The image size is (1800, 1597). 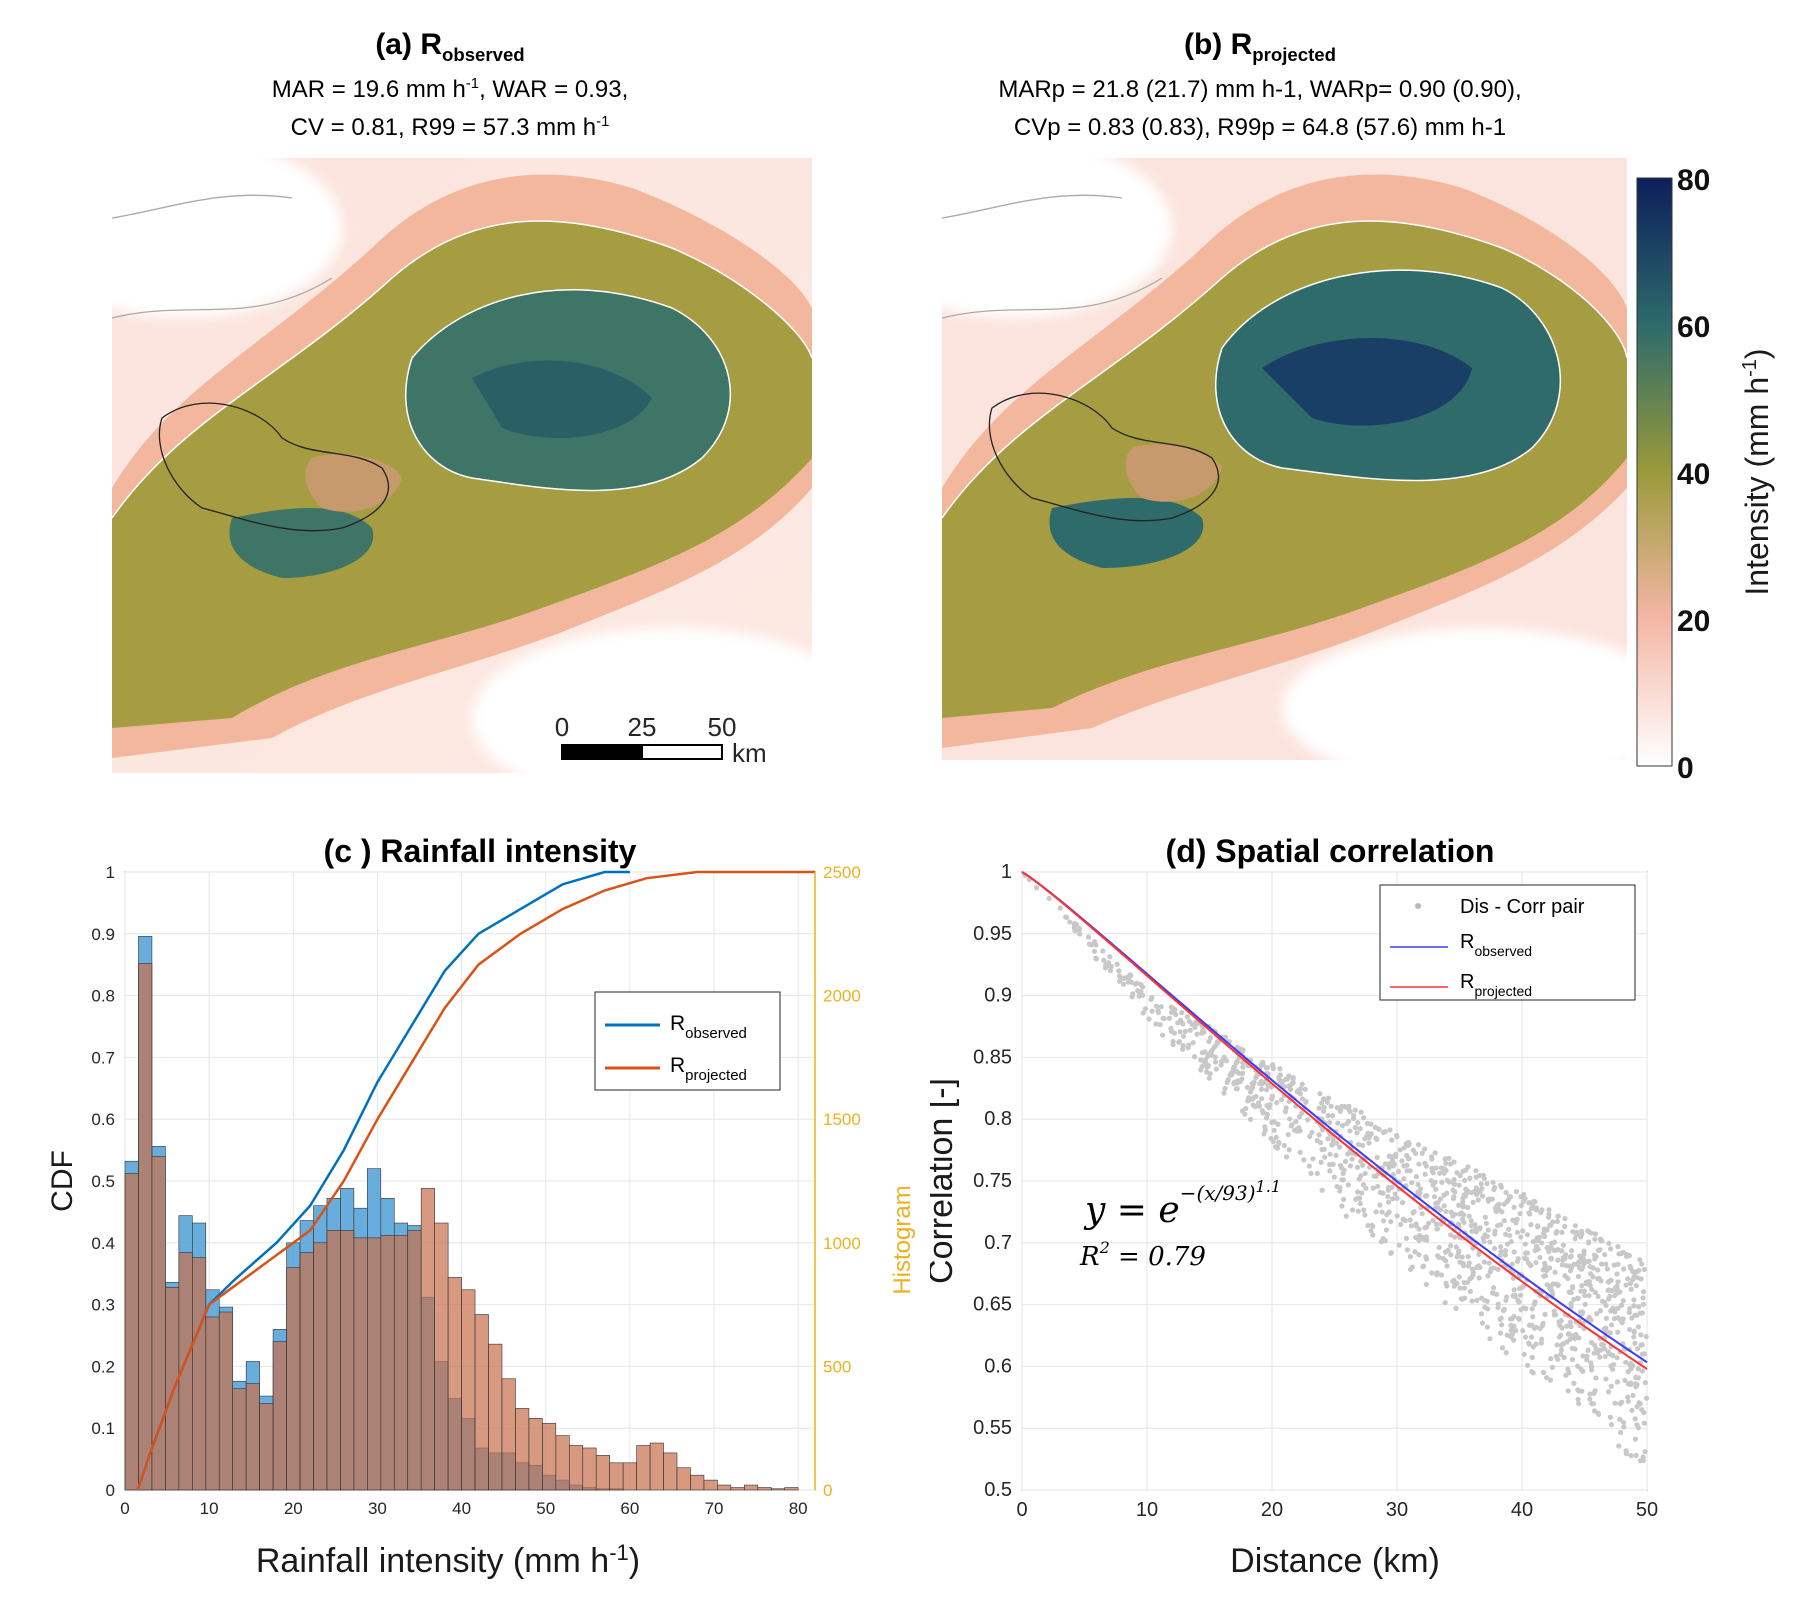 What do you see at coordinates (475, 1180) in the screenshot?
I see `cdf-line-projected` at bounding box center [475, 1180].